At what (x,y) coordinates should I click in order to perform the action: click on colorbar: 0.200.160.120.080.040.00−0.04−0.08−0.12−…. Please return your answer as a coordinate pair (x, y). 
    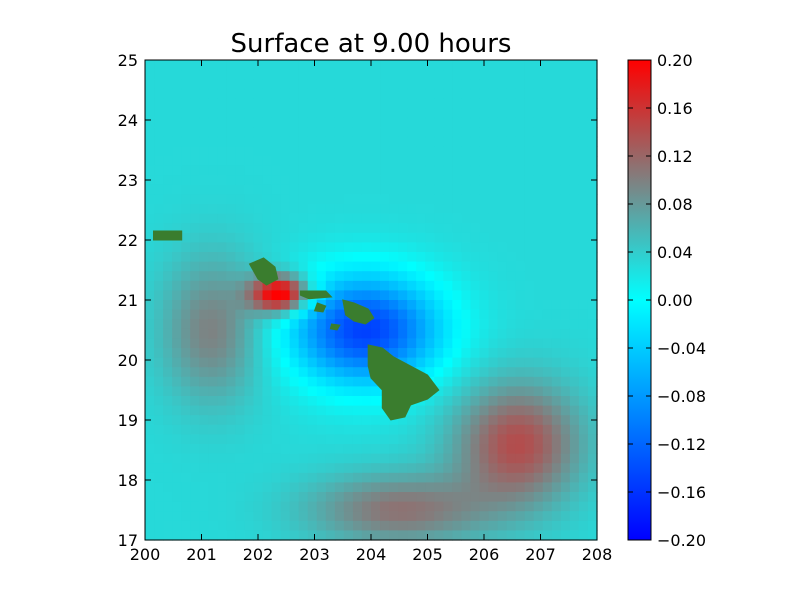
    Looking at the image, I should click on (666, 300).